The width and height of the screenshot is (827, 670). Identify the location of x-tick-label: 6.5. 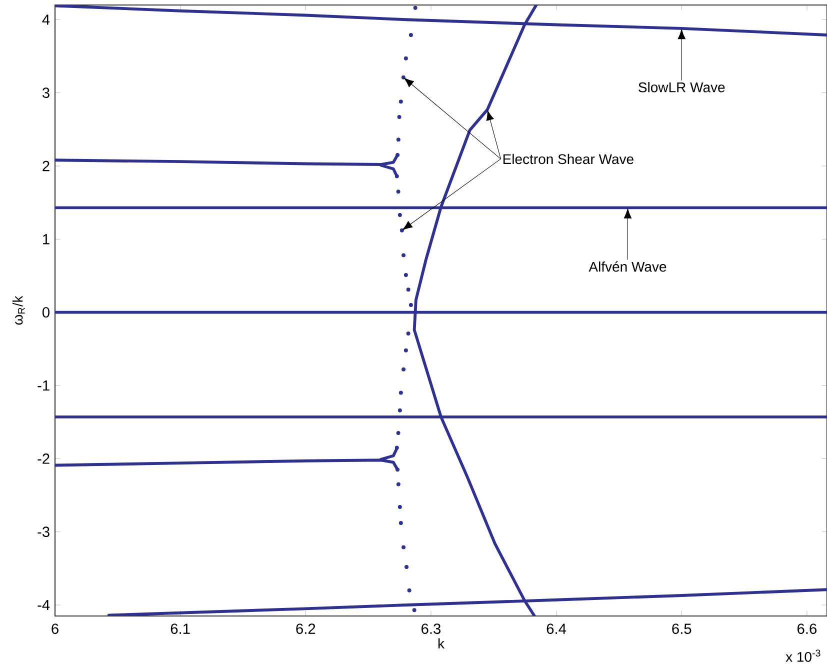
(682, 629).